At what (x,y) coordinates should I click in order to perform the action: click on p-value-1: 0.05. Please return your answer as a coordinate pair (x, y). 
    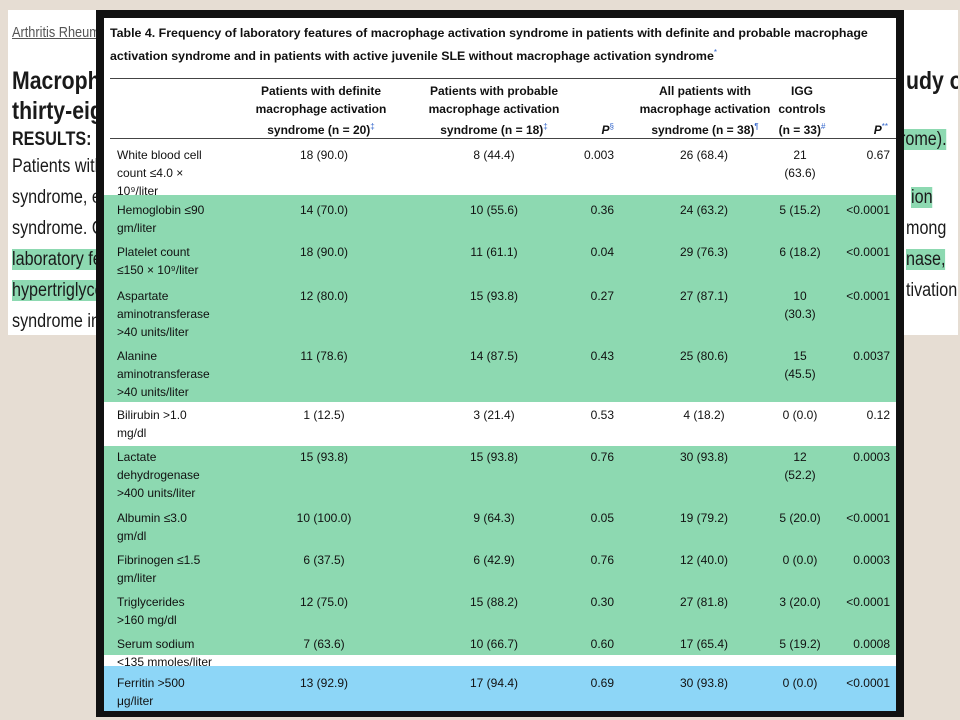
    Looking at the image, I should click on (602, 518).